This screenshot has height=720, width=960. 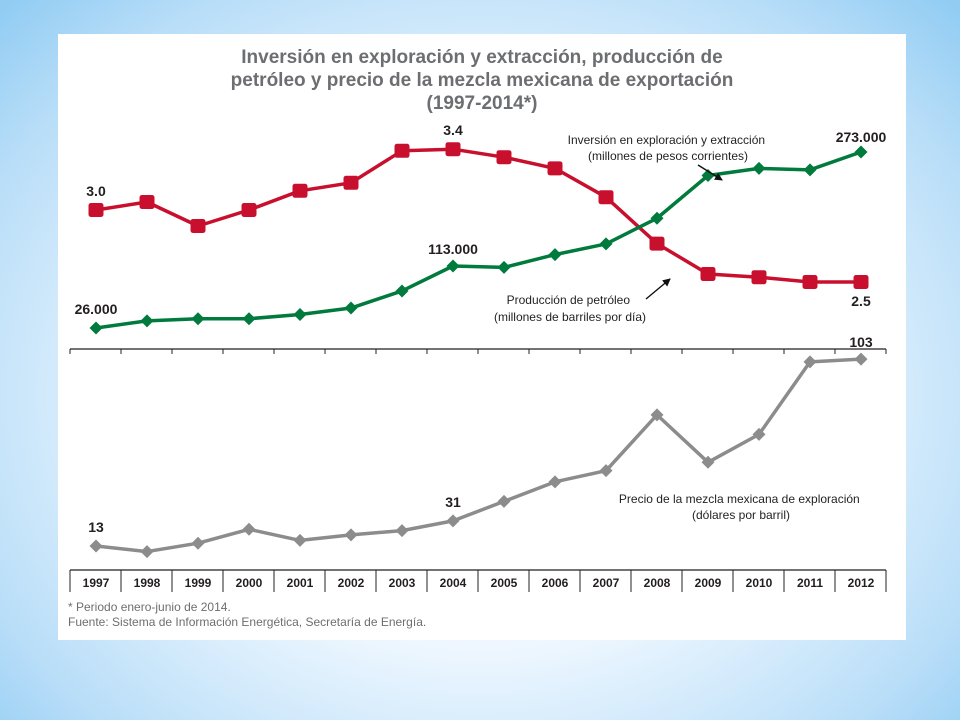 I want to click on production-point-2002, so click(x=351, y=182).